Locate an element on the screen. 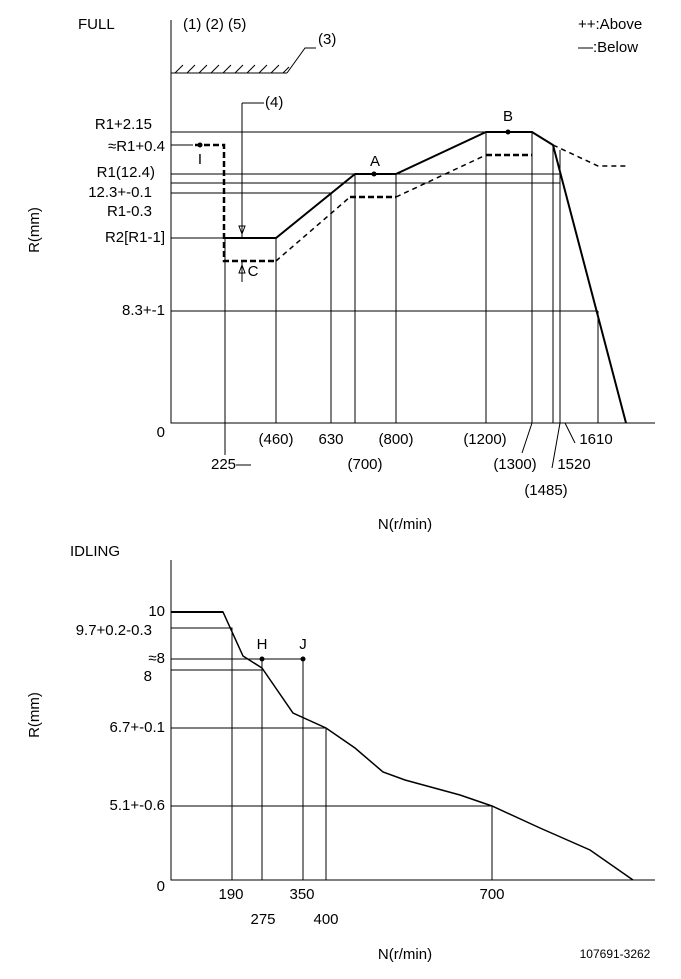  y-label: 6.7+-0.1 is located at coordinates (137, 727).